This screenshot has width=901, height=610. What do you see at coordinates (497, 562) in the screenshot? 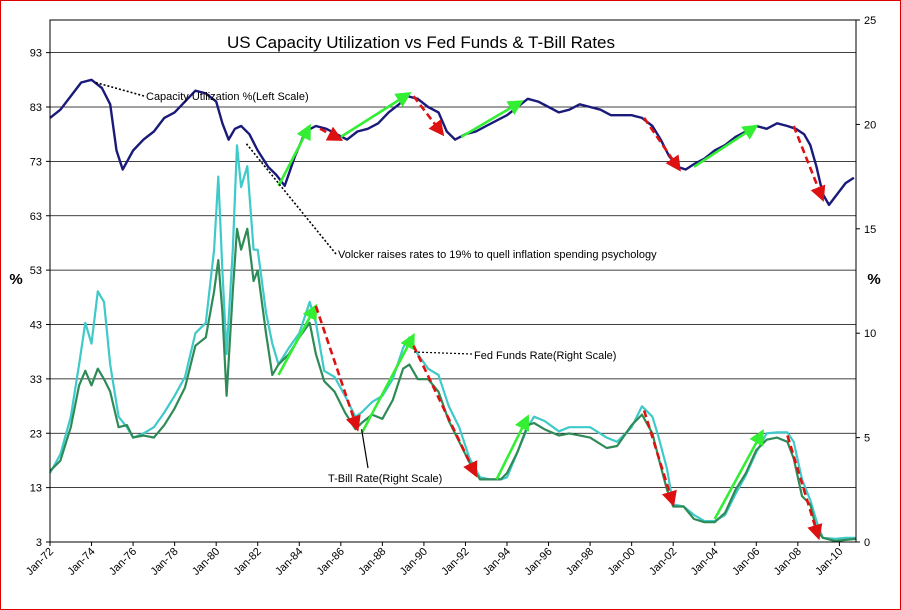
I see `x-tick-label: Jan-94` at bounding box center [497, 562].